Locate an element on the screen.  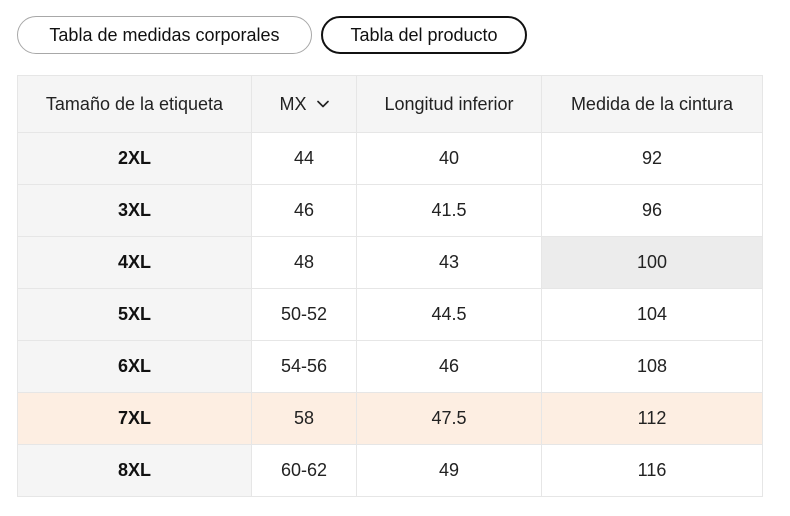
size-label-cell: 3XL is located at coordinates (134, 210).